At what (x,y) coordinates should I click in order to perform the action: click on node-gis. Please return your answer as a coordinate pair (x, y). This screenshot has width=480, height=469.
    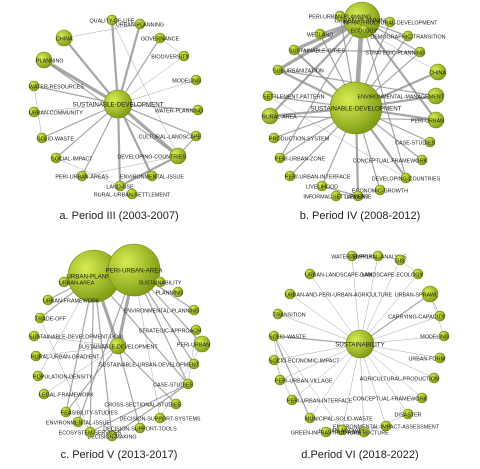
    Looking at the image, I should click on (400, 260).